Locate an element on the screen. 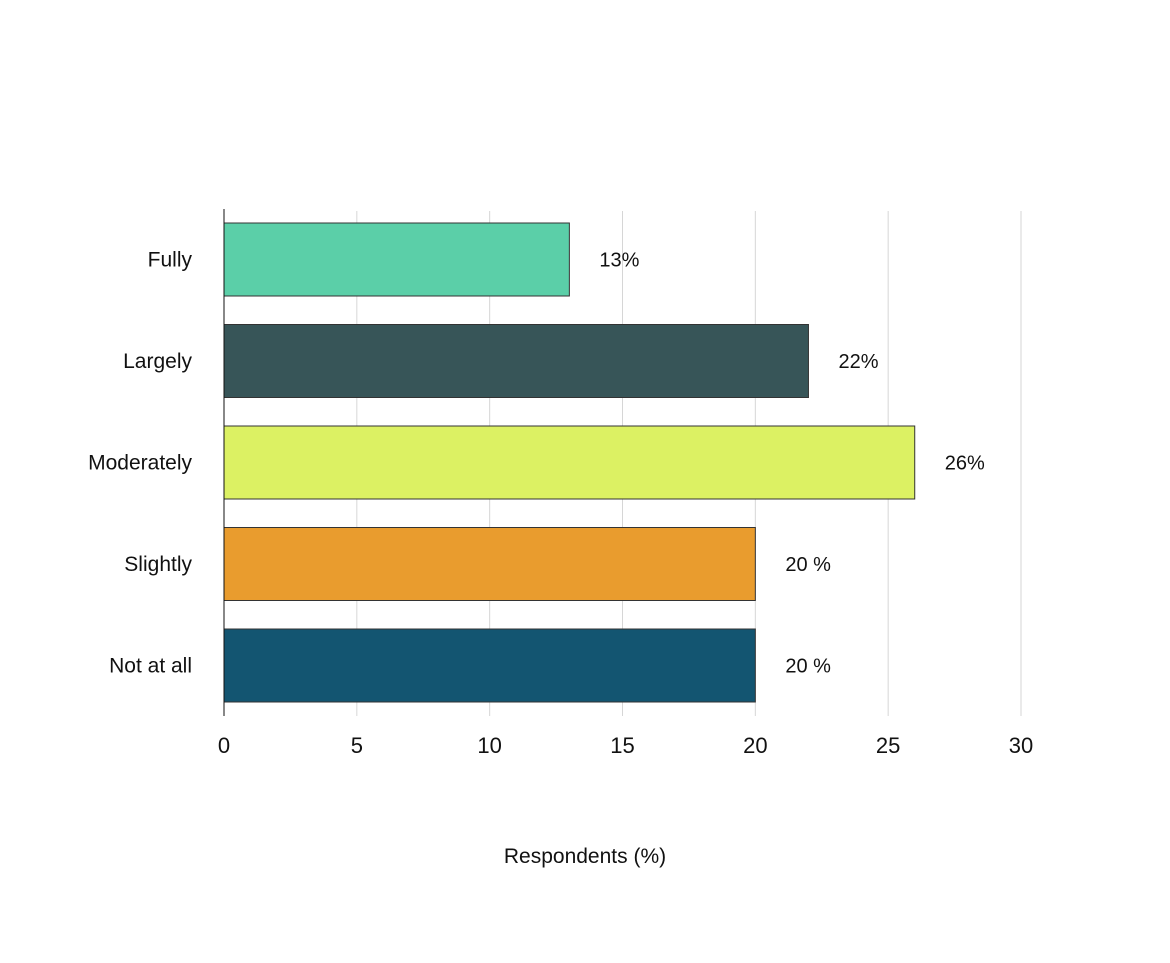 Image resolution: width=1170 pixels, height=963 pixels. category-labels: Fully Largely Moderately Slightly Not at all is located at coordinates (140, 463).